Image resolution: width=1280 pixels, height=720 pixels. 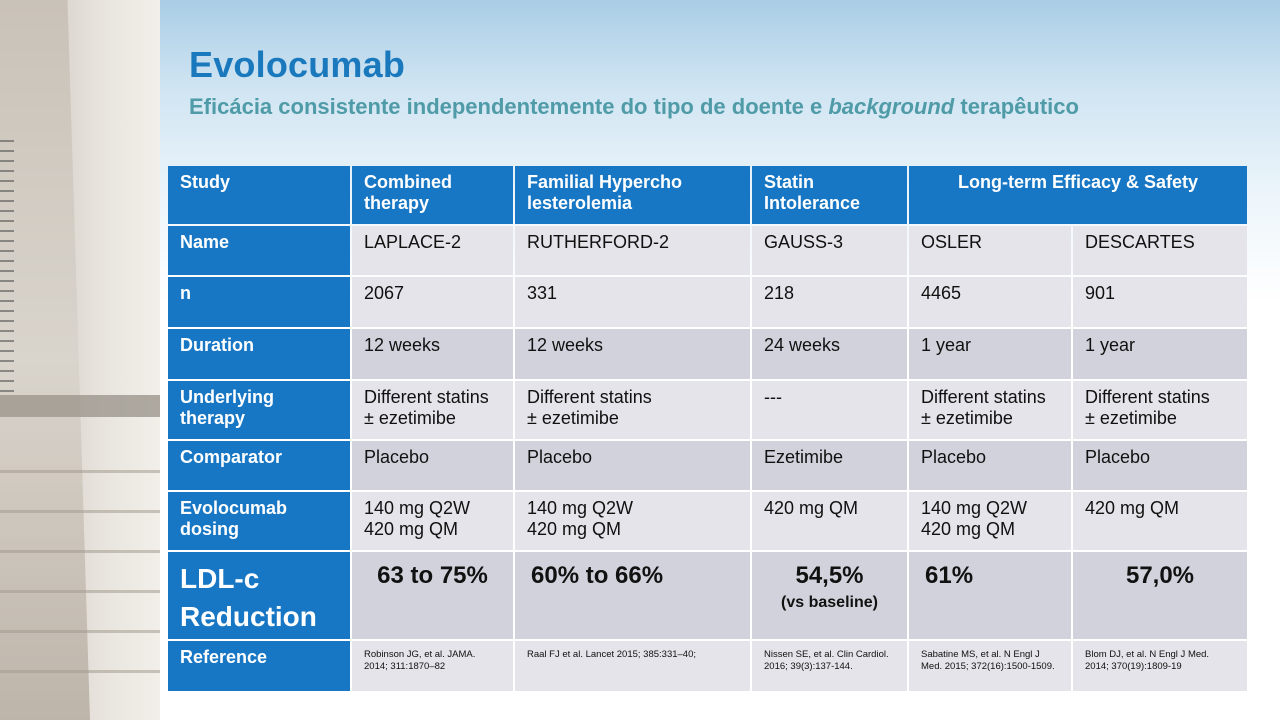 I want to click on cell-ldl: 61%, so click(x=990, y=596).